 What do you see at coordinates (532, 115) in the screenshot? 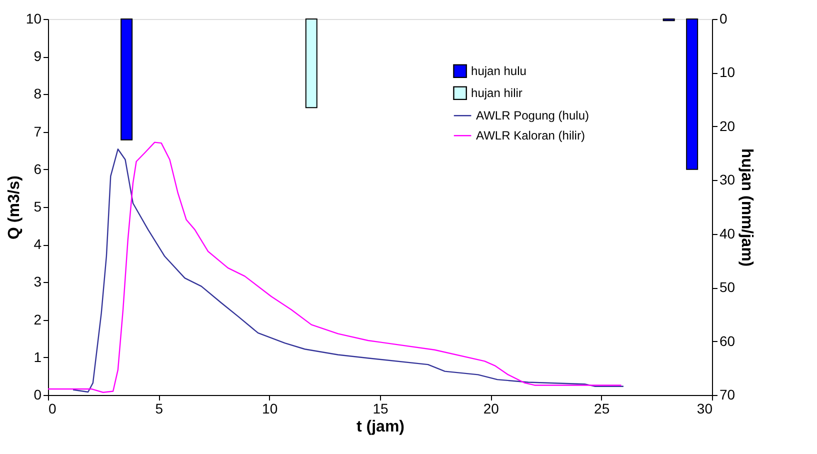
I see `legend-label: AWLR Pogung (hulu)` at bounding box center [532, 115].